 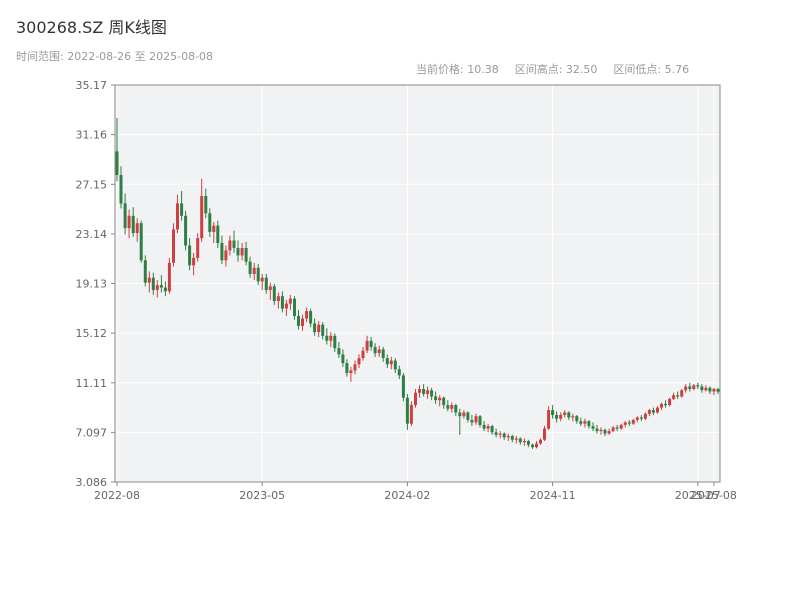 I want to click on svg-text: 19.13, so click(x=92, y=284).